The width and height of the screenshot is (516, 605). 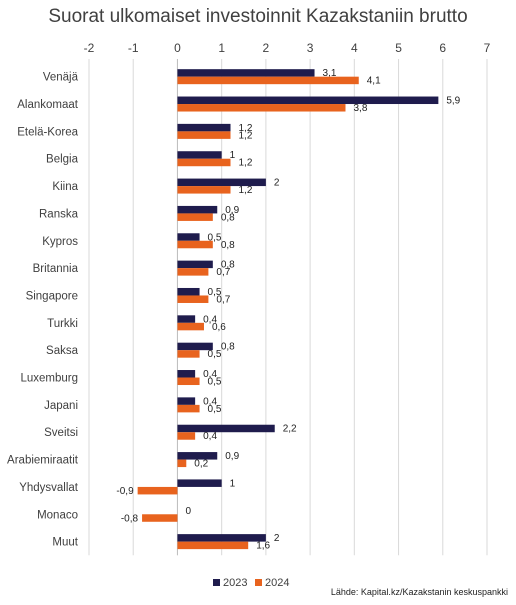 I want to click on data-label: 0,2, so click(x=201, y=464).